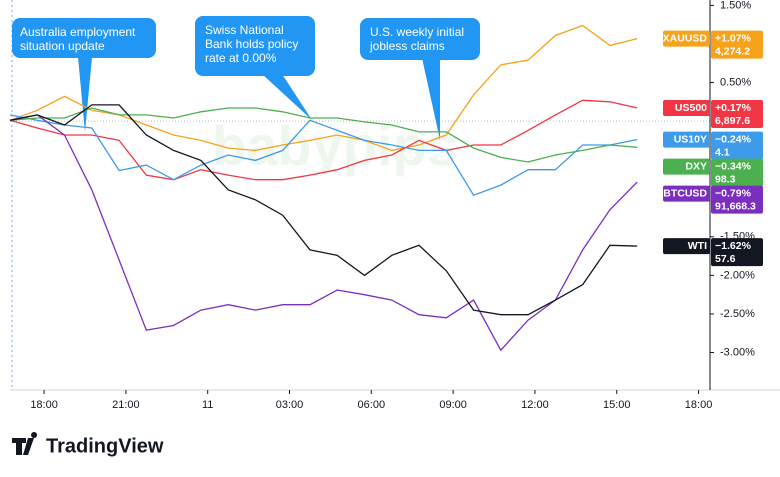 The height and width of the screenshot is (477, 780). I want to click on series-name: WTI, so click(697, 246).